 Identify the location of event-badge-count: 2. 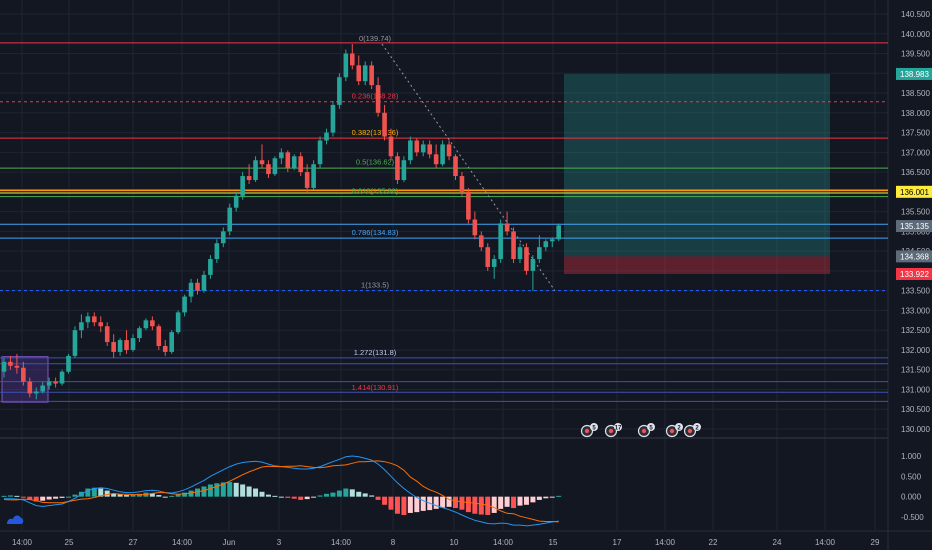
(697, 429).